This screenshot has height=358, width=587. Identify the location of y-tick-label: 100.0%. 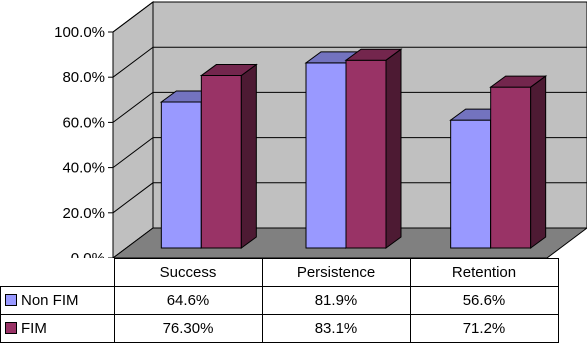
(79, 32).